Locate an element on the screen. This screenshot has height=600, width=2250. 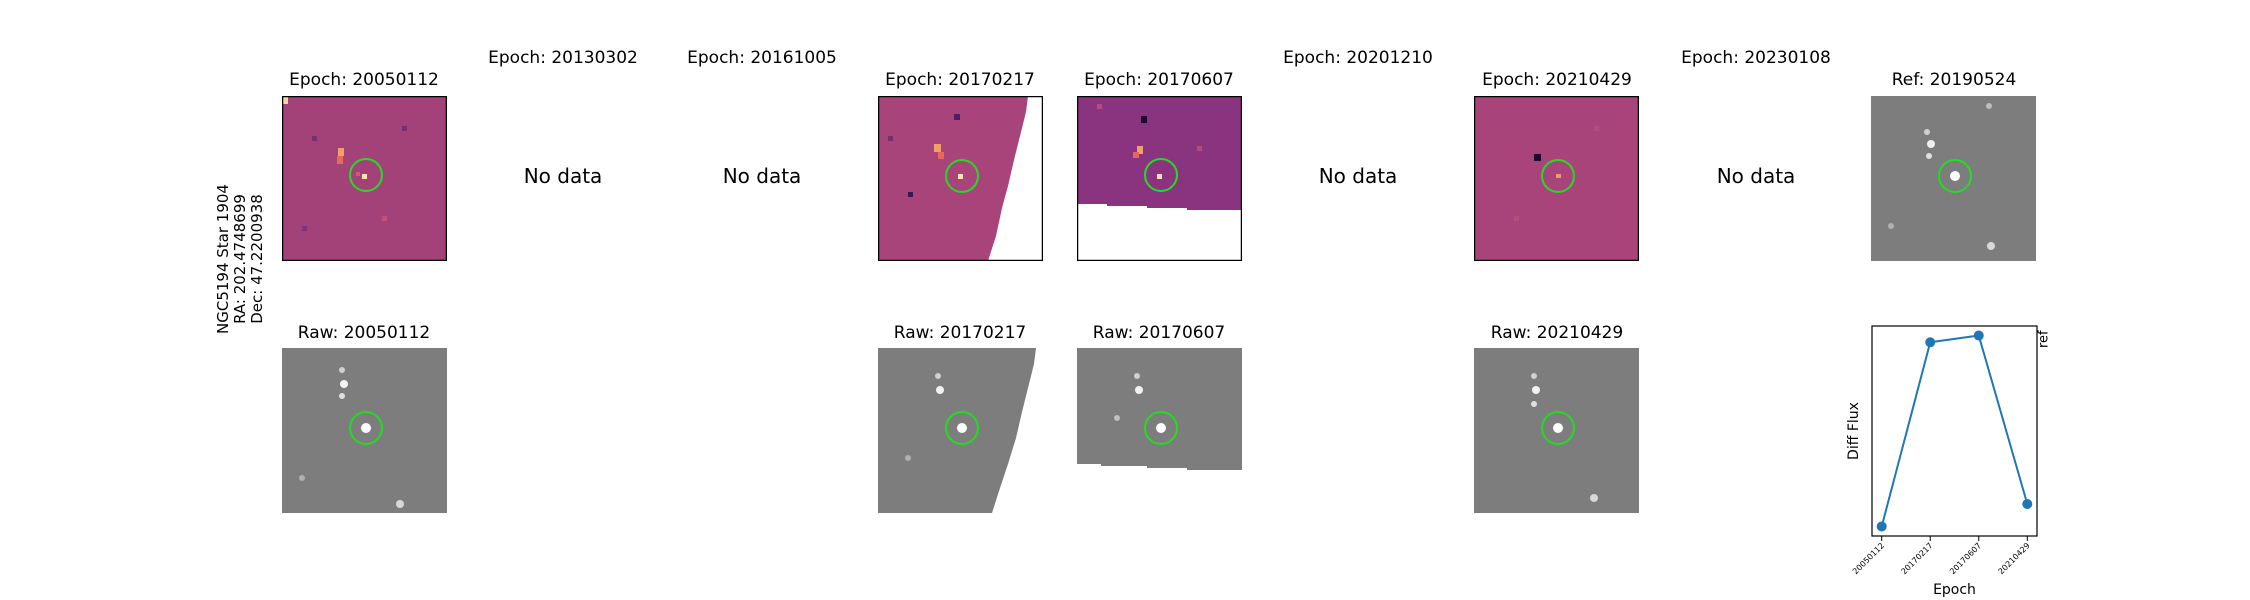
no-data-20161005: No data is located at coordinates (762, 176).